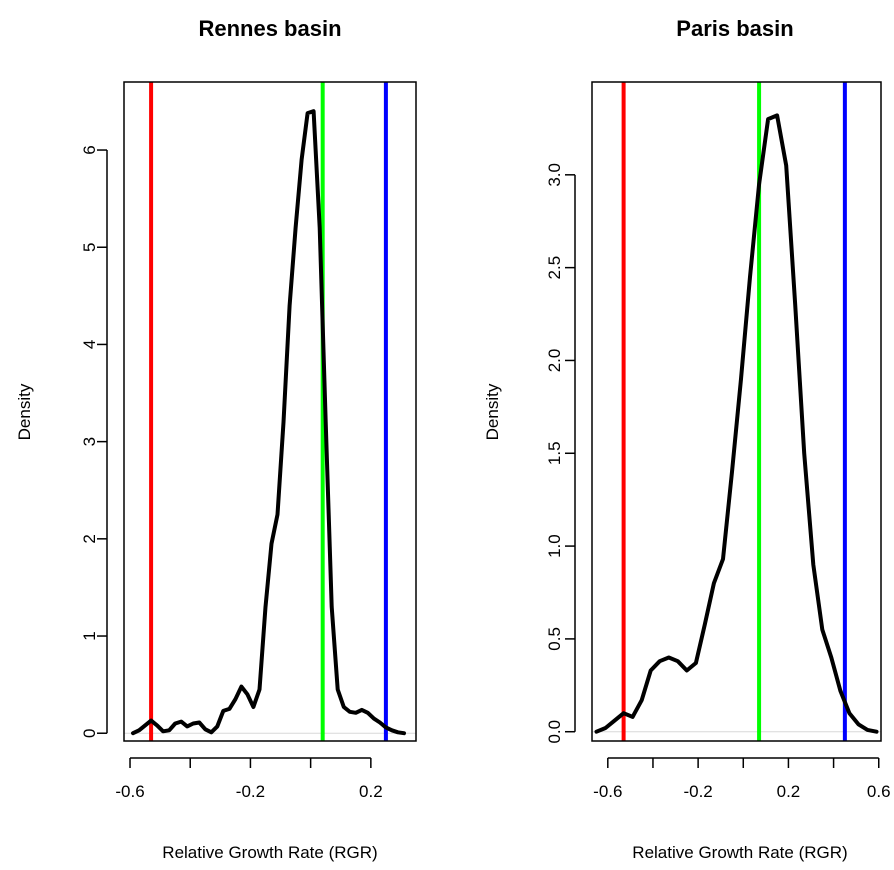  What do you see at coordinates (554, 546) in the screenshot?
I see `y-tick-label: 1.0` at bounding box center [554, 546].